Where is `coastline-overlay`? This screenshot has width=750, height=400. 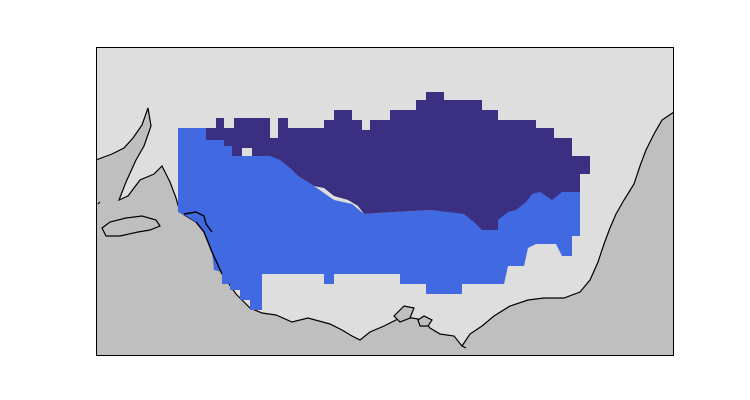 coastline-overlay is located at coordinates (203, 243).